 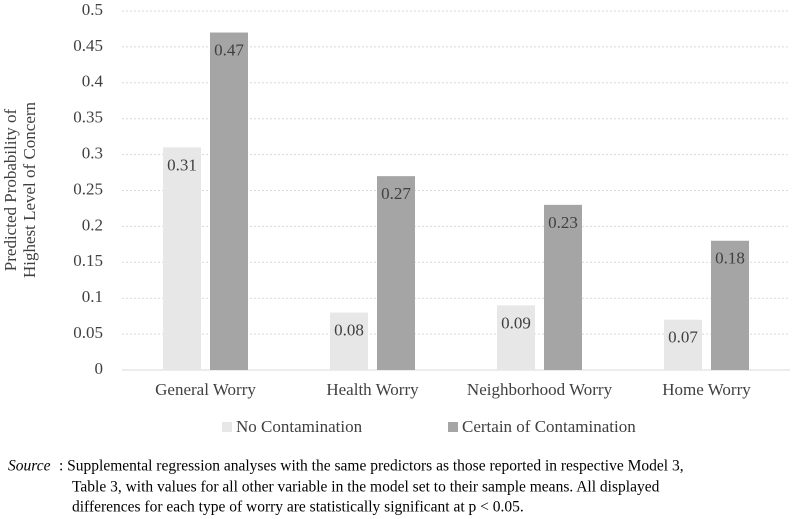 I want to click on data-label: 0.08, so click(x=349, y=329).